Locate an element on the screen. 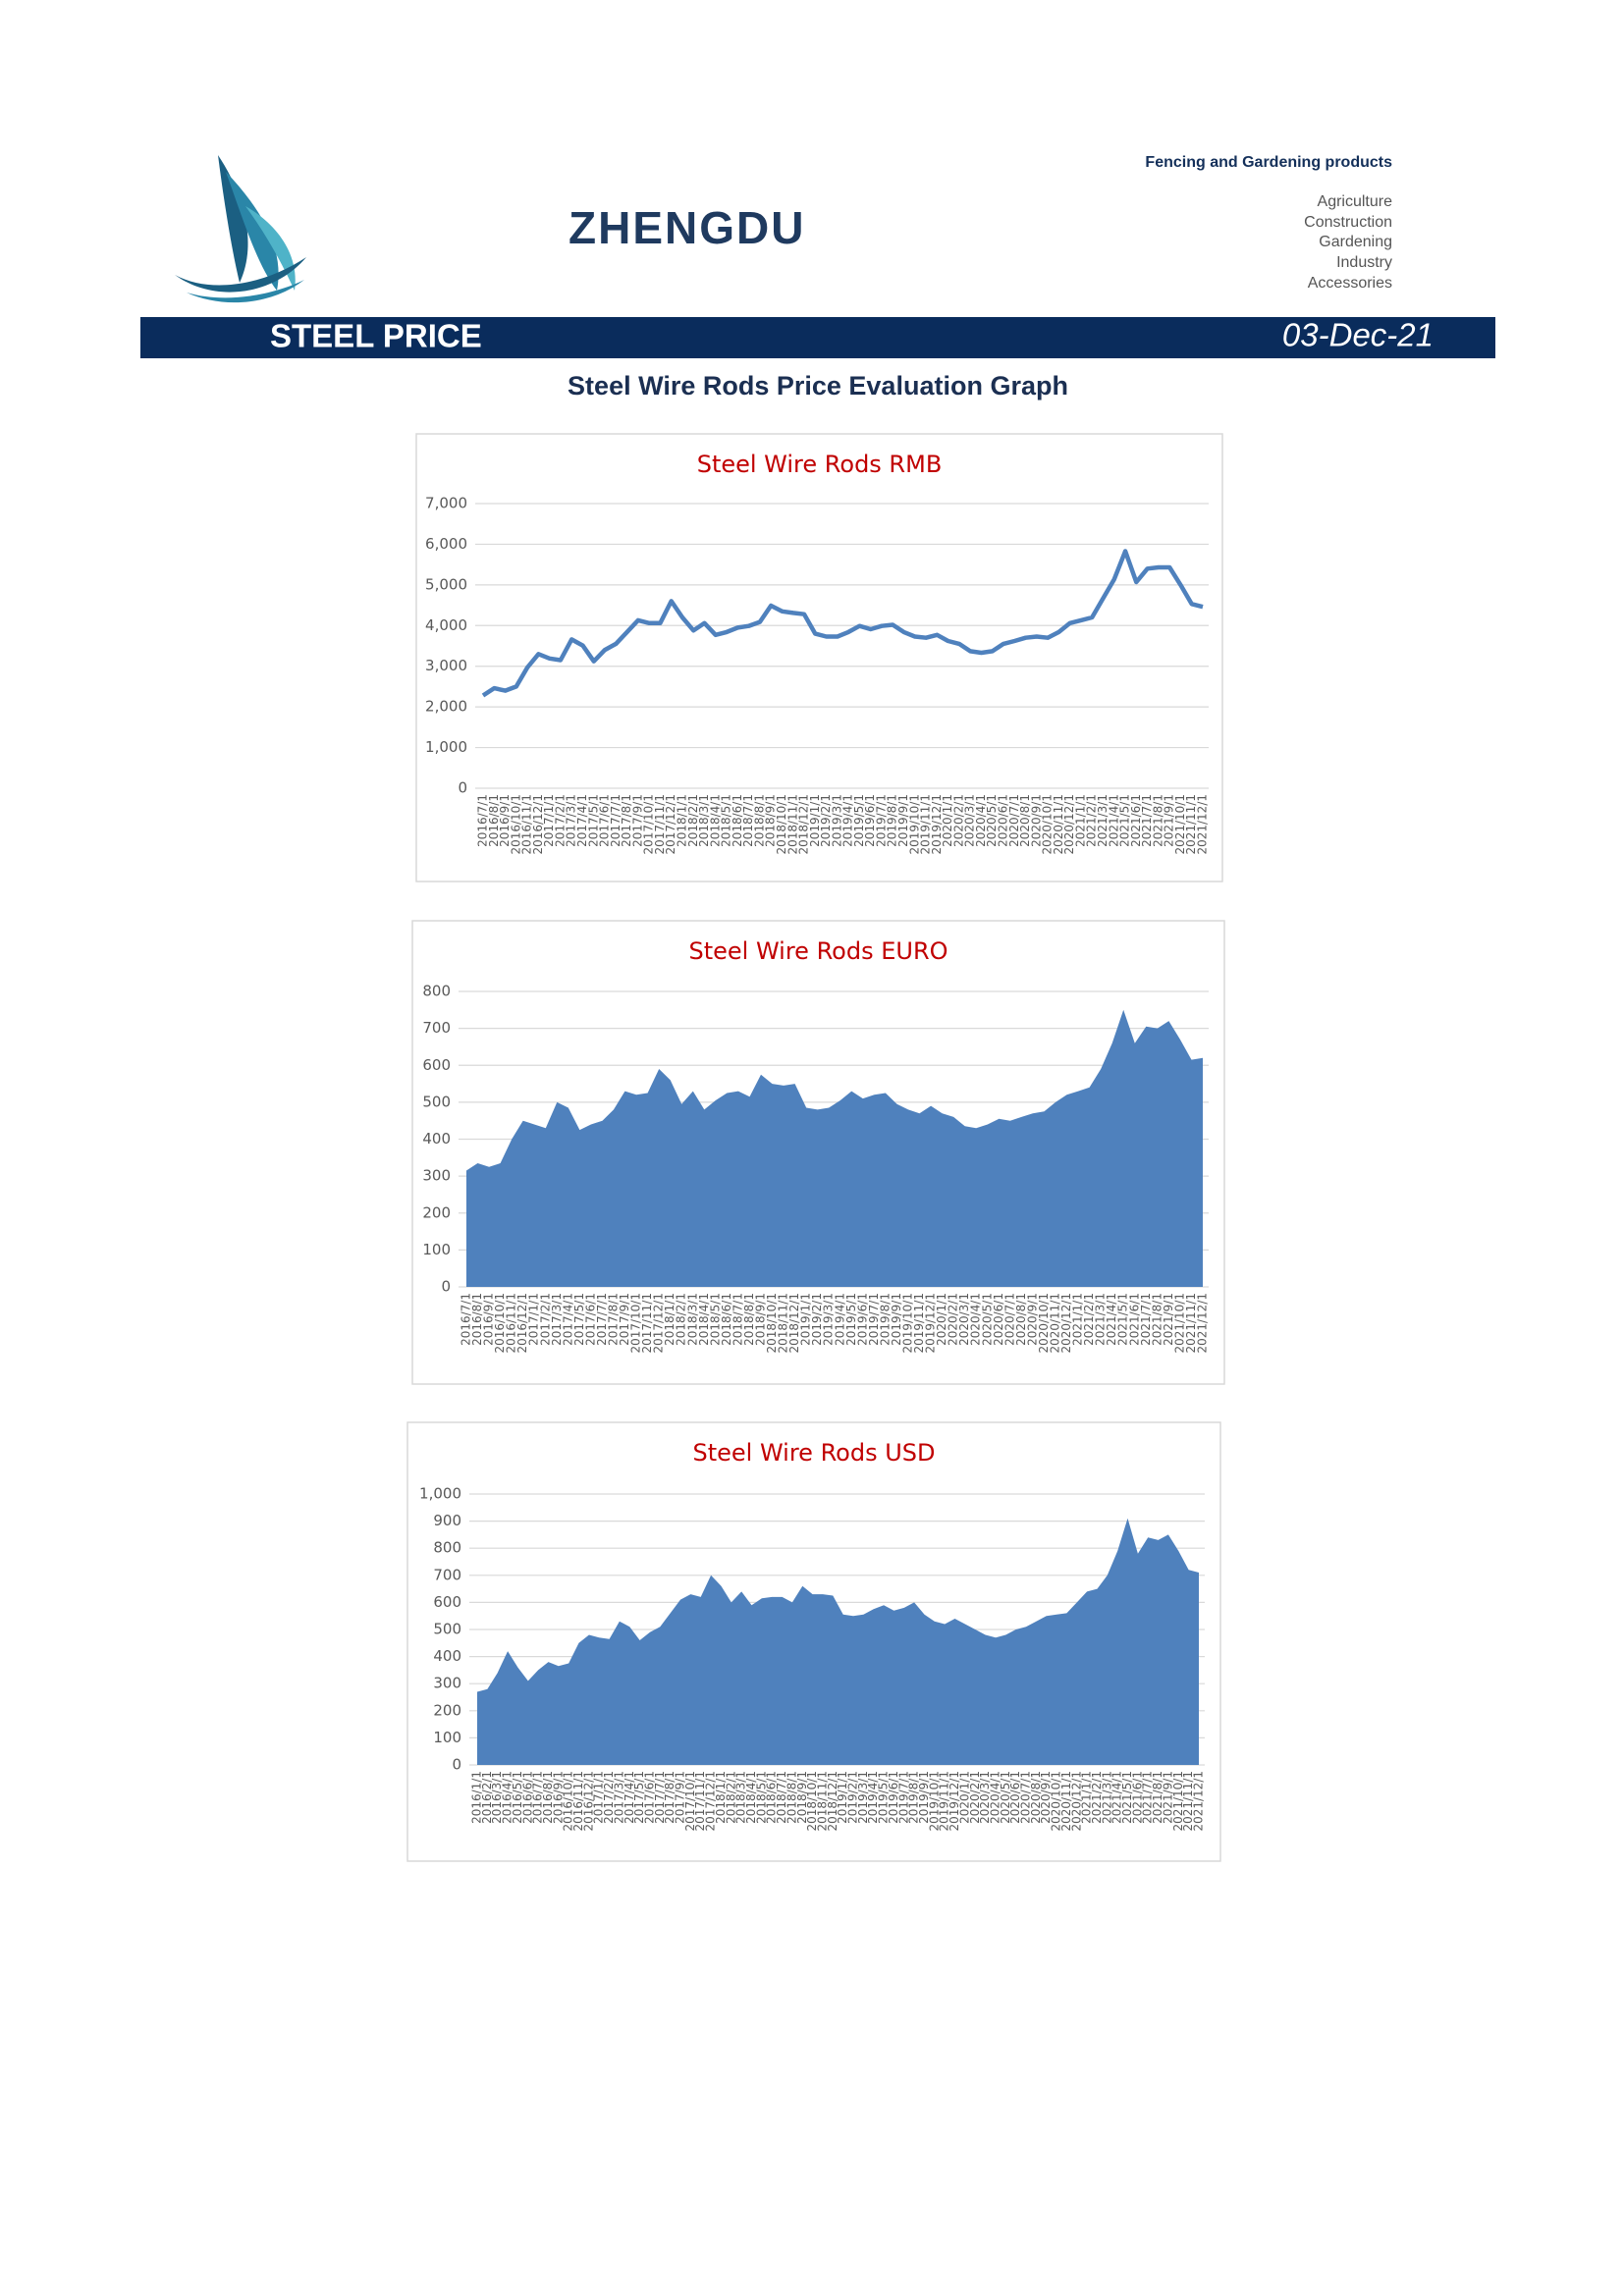  x-tick-label: 2017/4/1 is located at coordinates (629, 1798).